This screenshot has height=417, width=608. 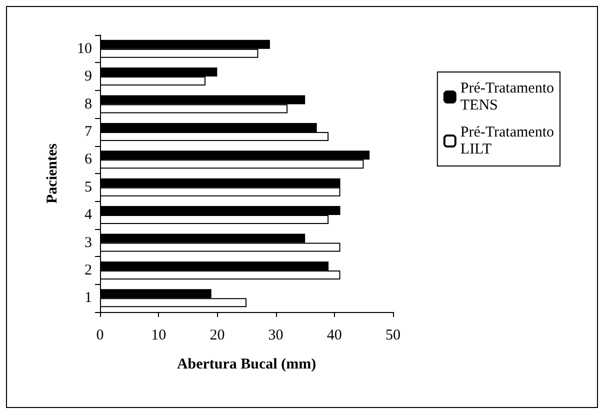 What do you see at coordinates (88, 242) in the screenshot?
I see `y-tick-label: 3` at bounding box center [88, 242].